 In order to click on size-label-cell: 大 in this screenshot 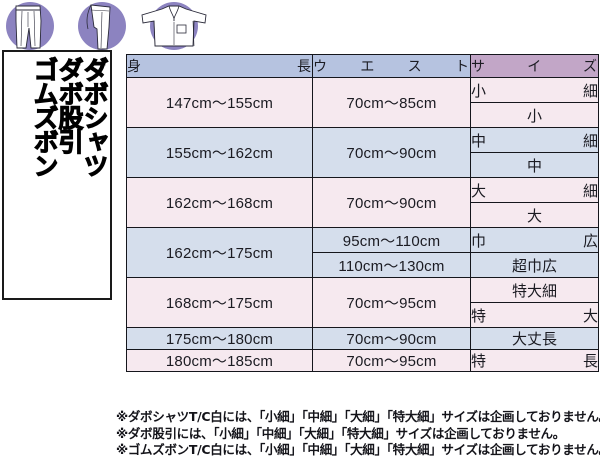, I will do `click(534, 215)`.